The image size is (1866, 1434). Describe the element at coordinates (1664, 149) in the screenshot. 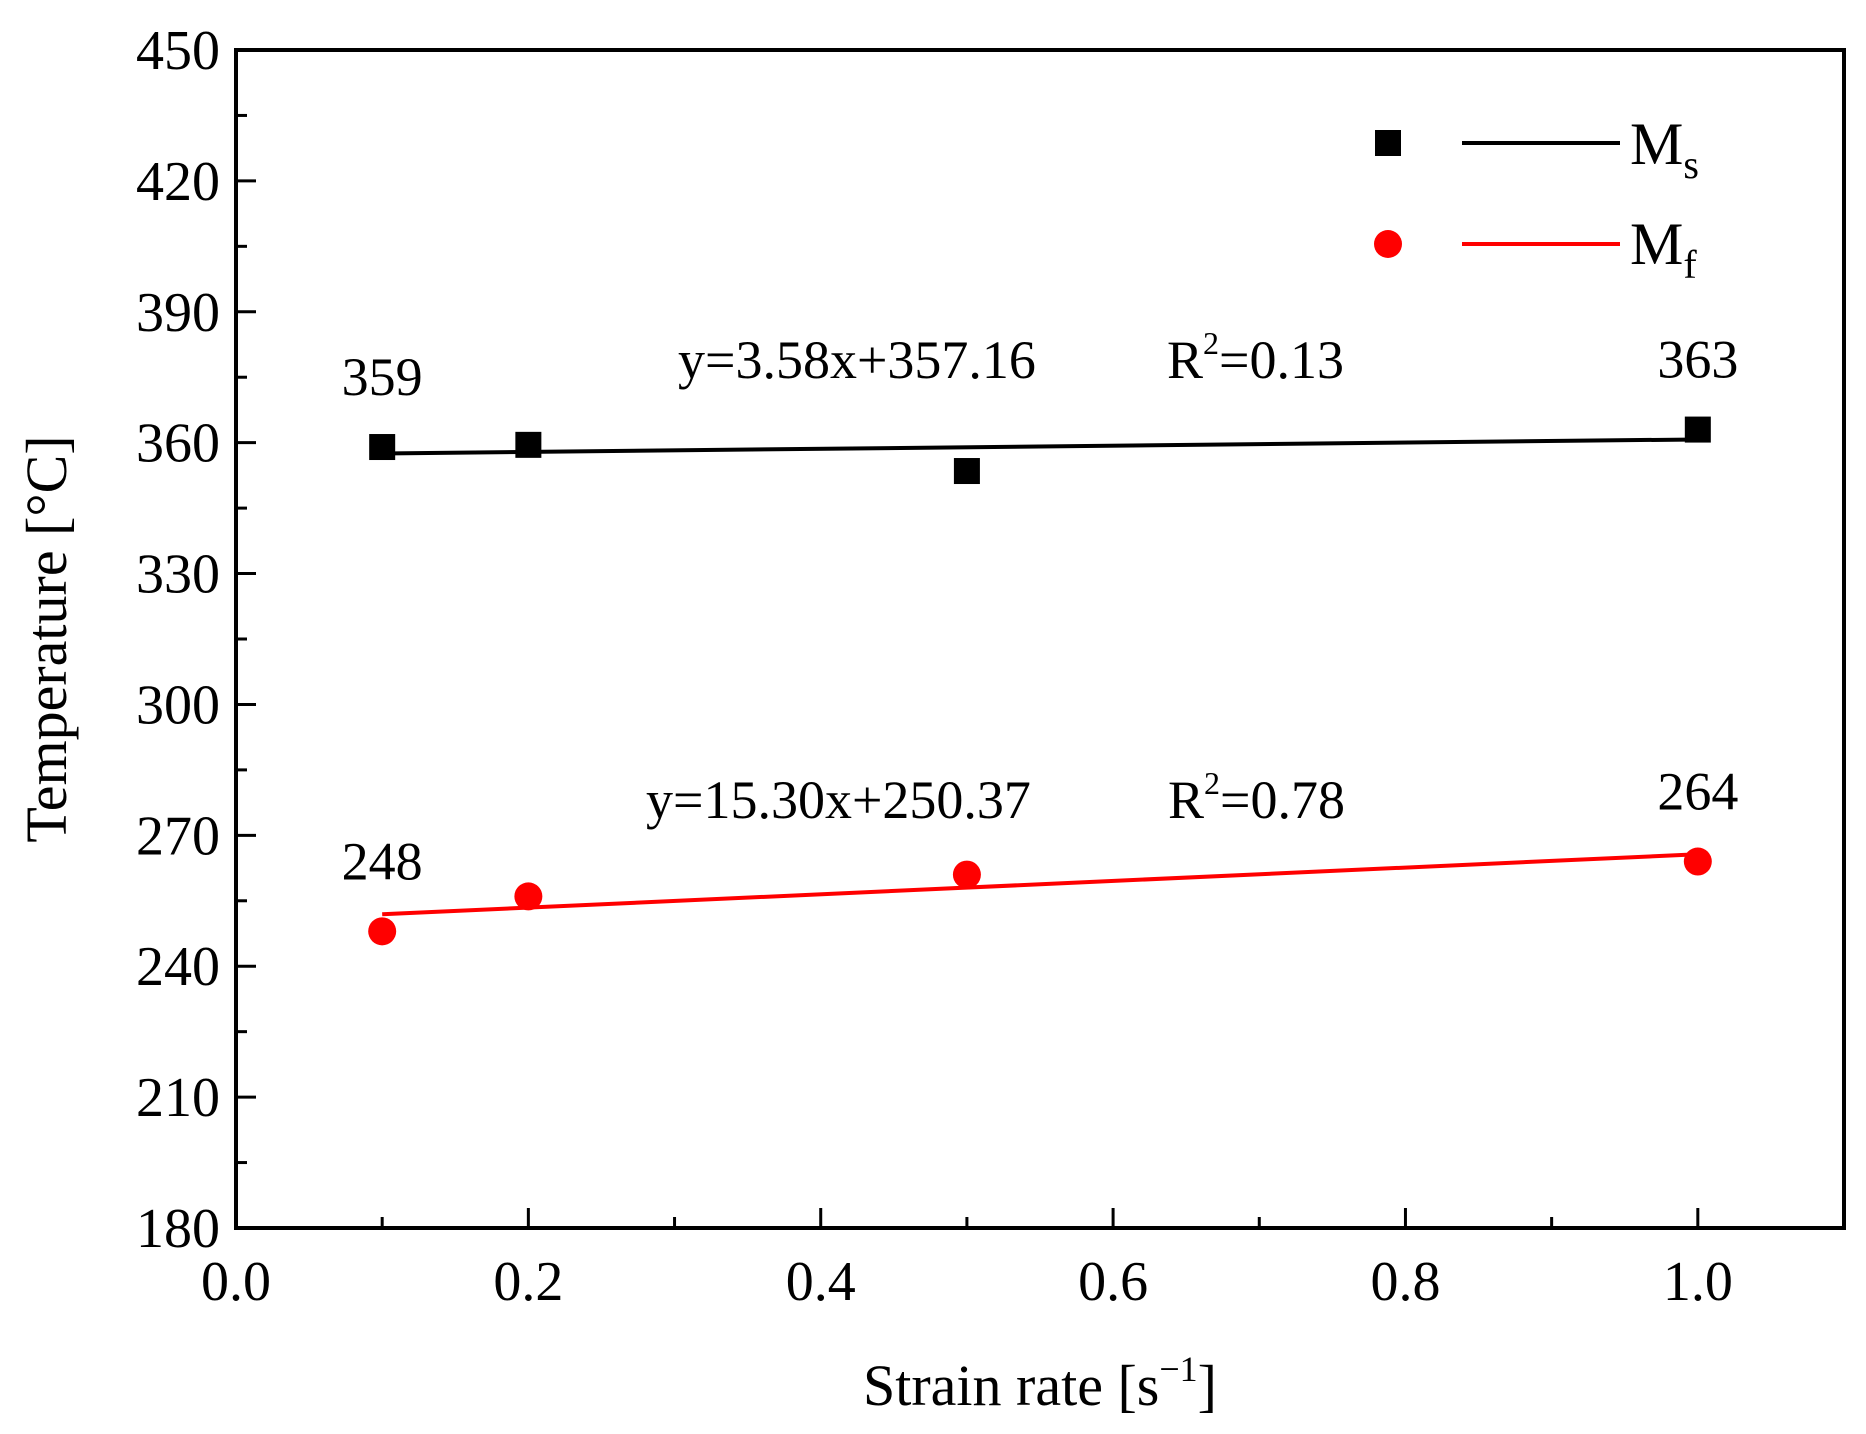

I see `legend-label-ms: Ms` at that location.